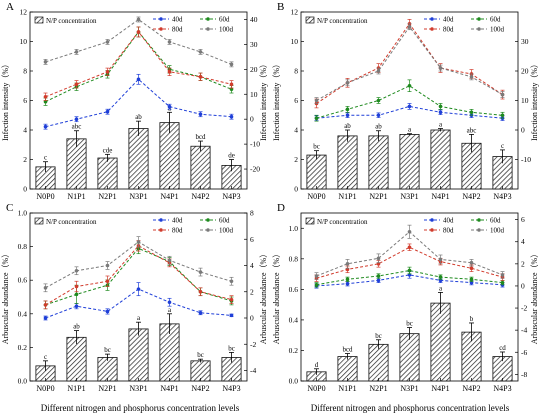 The image size is (550, 417). Describe the element at coordinates (65, 20) in the screenshot. I see `bar-legend: N/P concentration` at that location.